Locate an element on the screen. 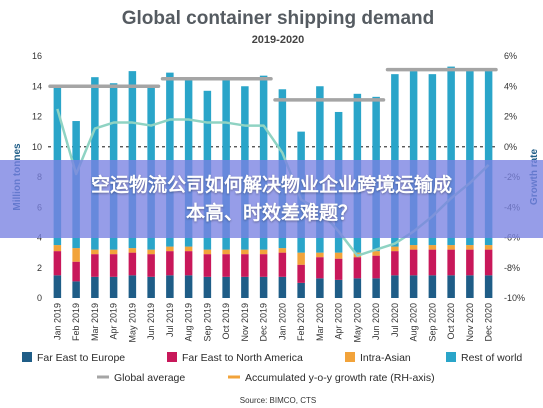 This screenshot has width=543, height=408. x-tick-label: Jun 2020 is located at coordinates (376, 321).